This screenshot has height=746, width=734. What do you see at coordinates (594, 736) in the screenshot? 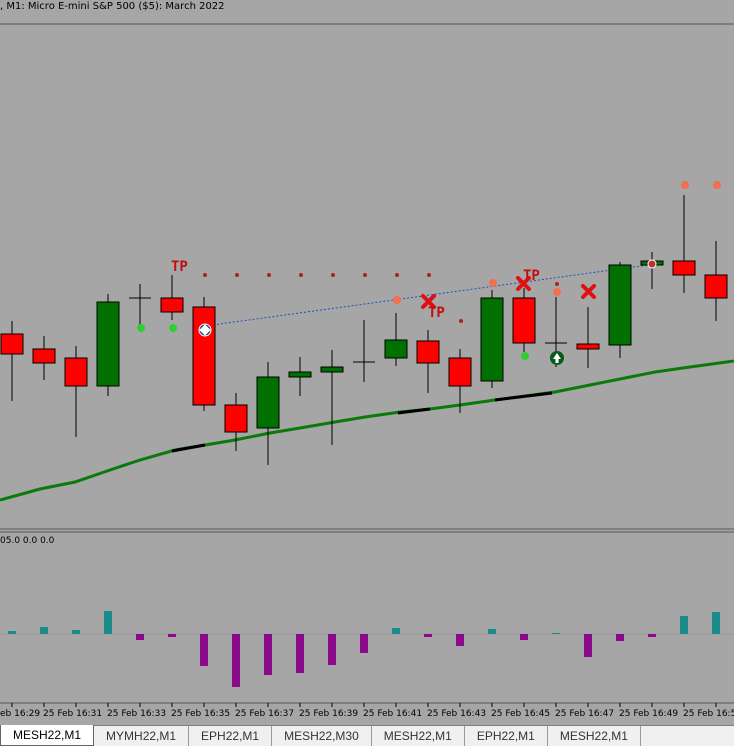
I see `tab-mesh22-m1-3: MESH22,M1` at bounding box center [594, 736].